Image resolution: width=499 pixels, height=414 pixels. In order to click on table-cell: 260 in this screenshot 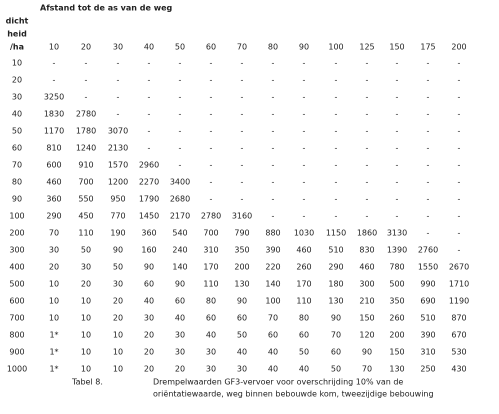, I will do `click(396, 318)`.